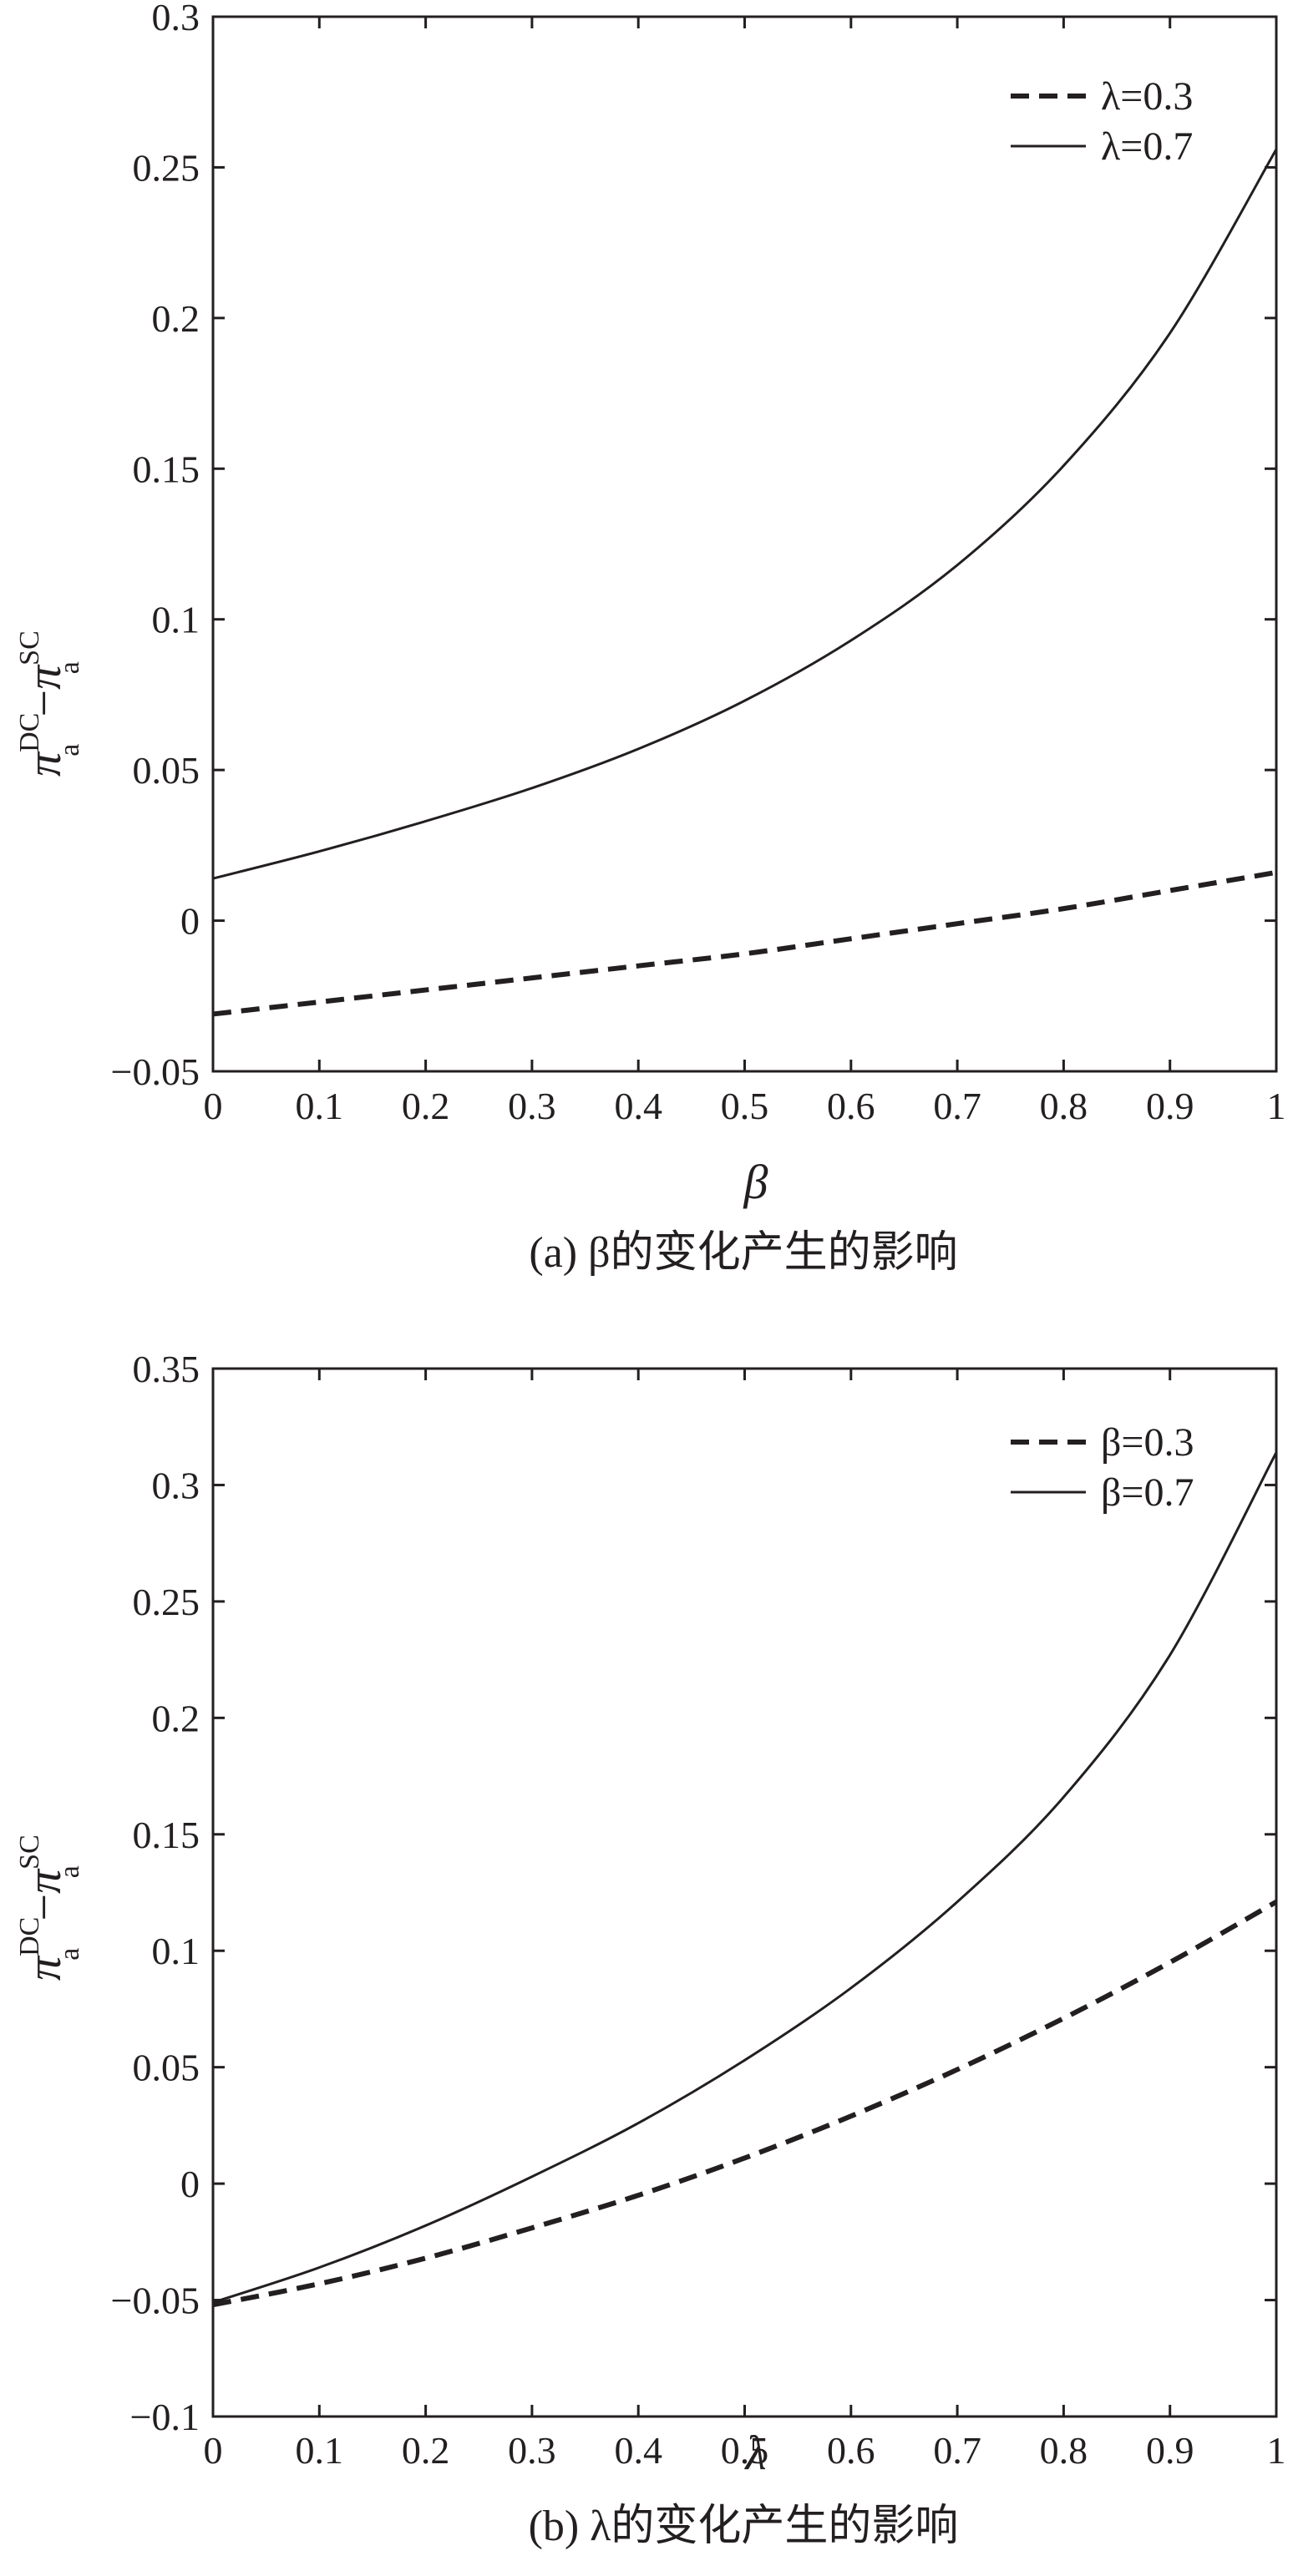  What do you see at coordinates (49, 1908) in the screenshot?
I see `chart-b-ylabel: πDC a−πSCa` at bounding box center [49, 1908].